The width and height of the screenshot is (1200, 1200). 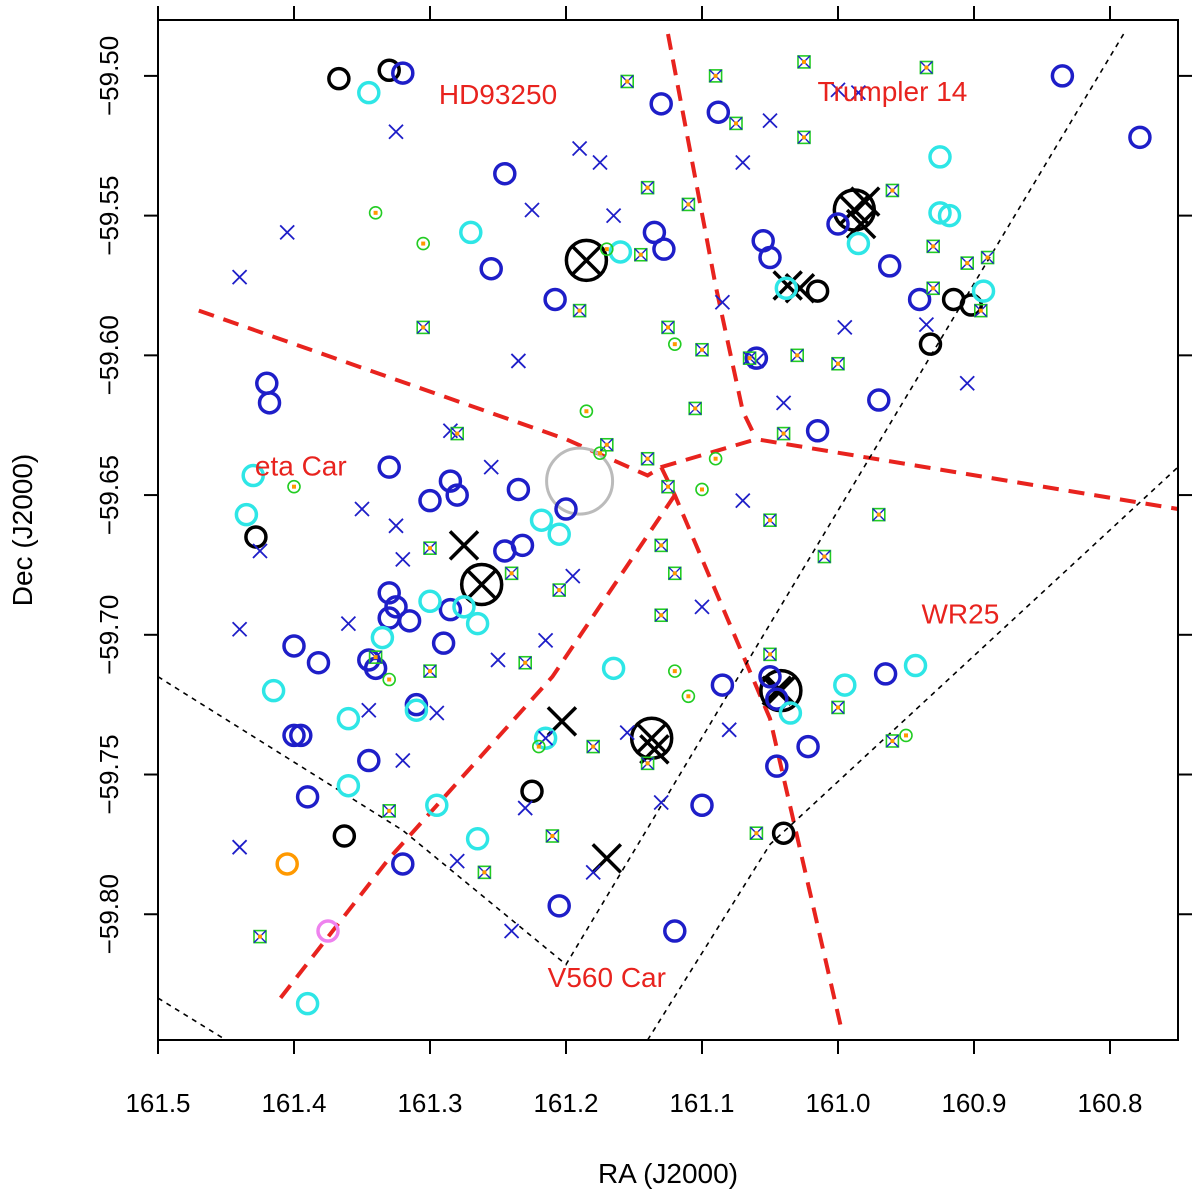 I want to click on x-tick-label: 161.5, so click(x=157, y=1103).